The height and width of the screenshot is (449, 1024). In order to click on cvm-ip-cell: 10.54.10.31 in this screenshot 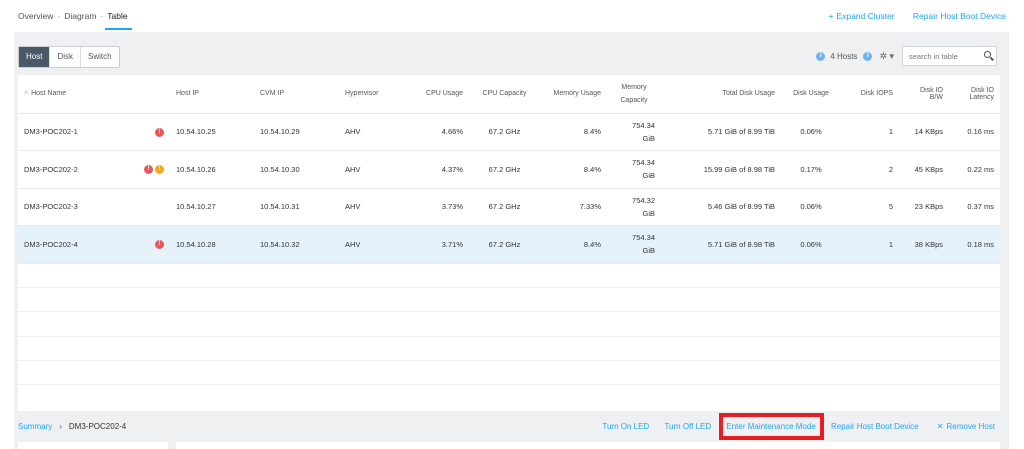, I will do `click(296, 207)`.